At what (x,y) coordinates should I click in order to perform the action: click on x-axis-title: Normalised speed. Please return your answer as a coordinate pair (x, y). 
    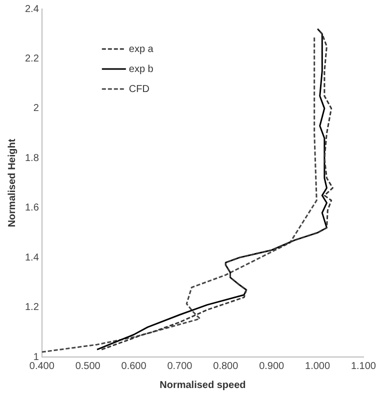
    Looking at the image, I should click on (203, 385).